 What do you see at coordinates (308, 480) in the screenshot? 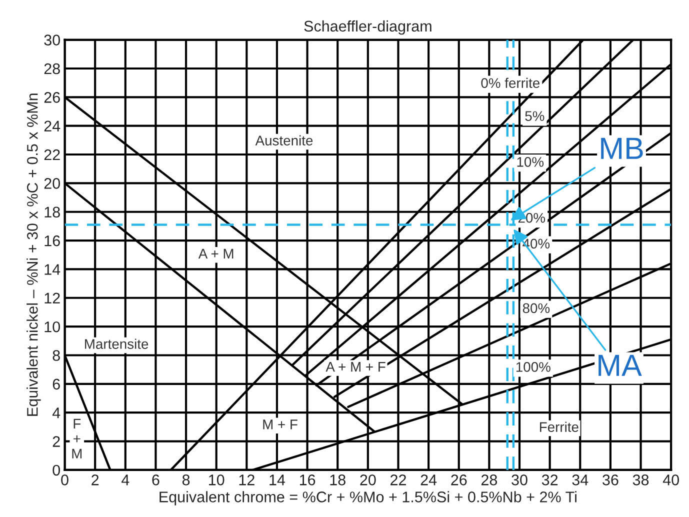
I see `x-tick-label: 16` at bounding box center [308, 480].